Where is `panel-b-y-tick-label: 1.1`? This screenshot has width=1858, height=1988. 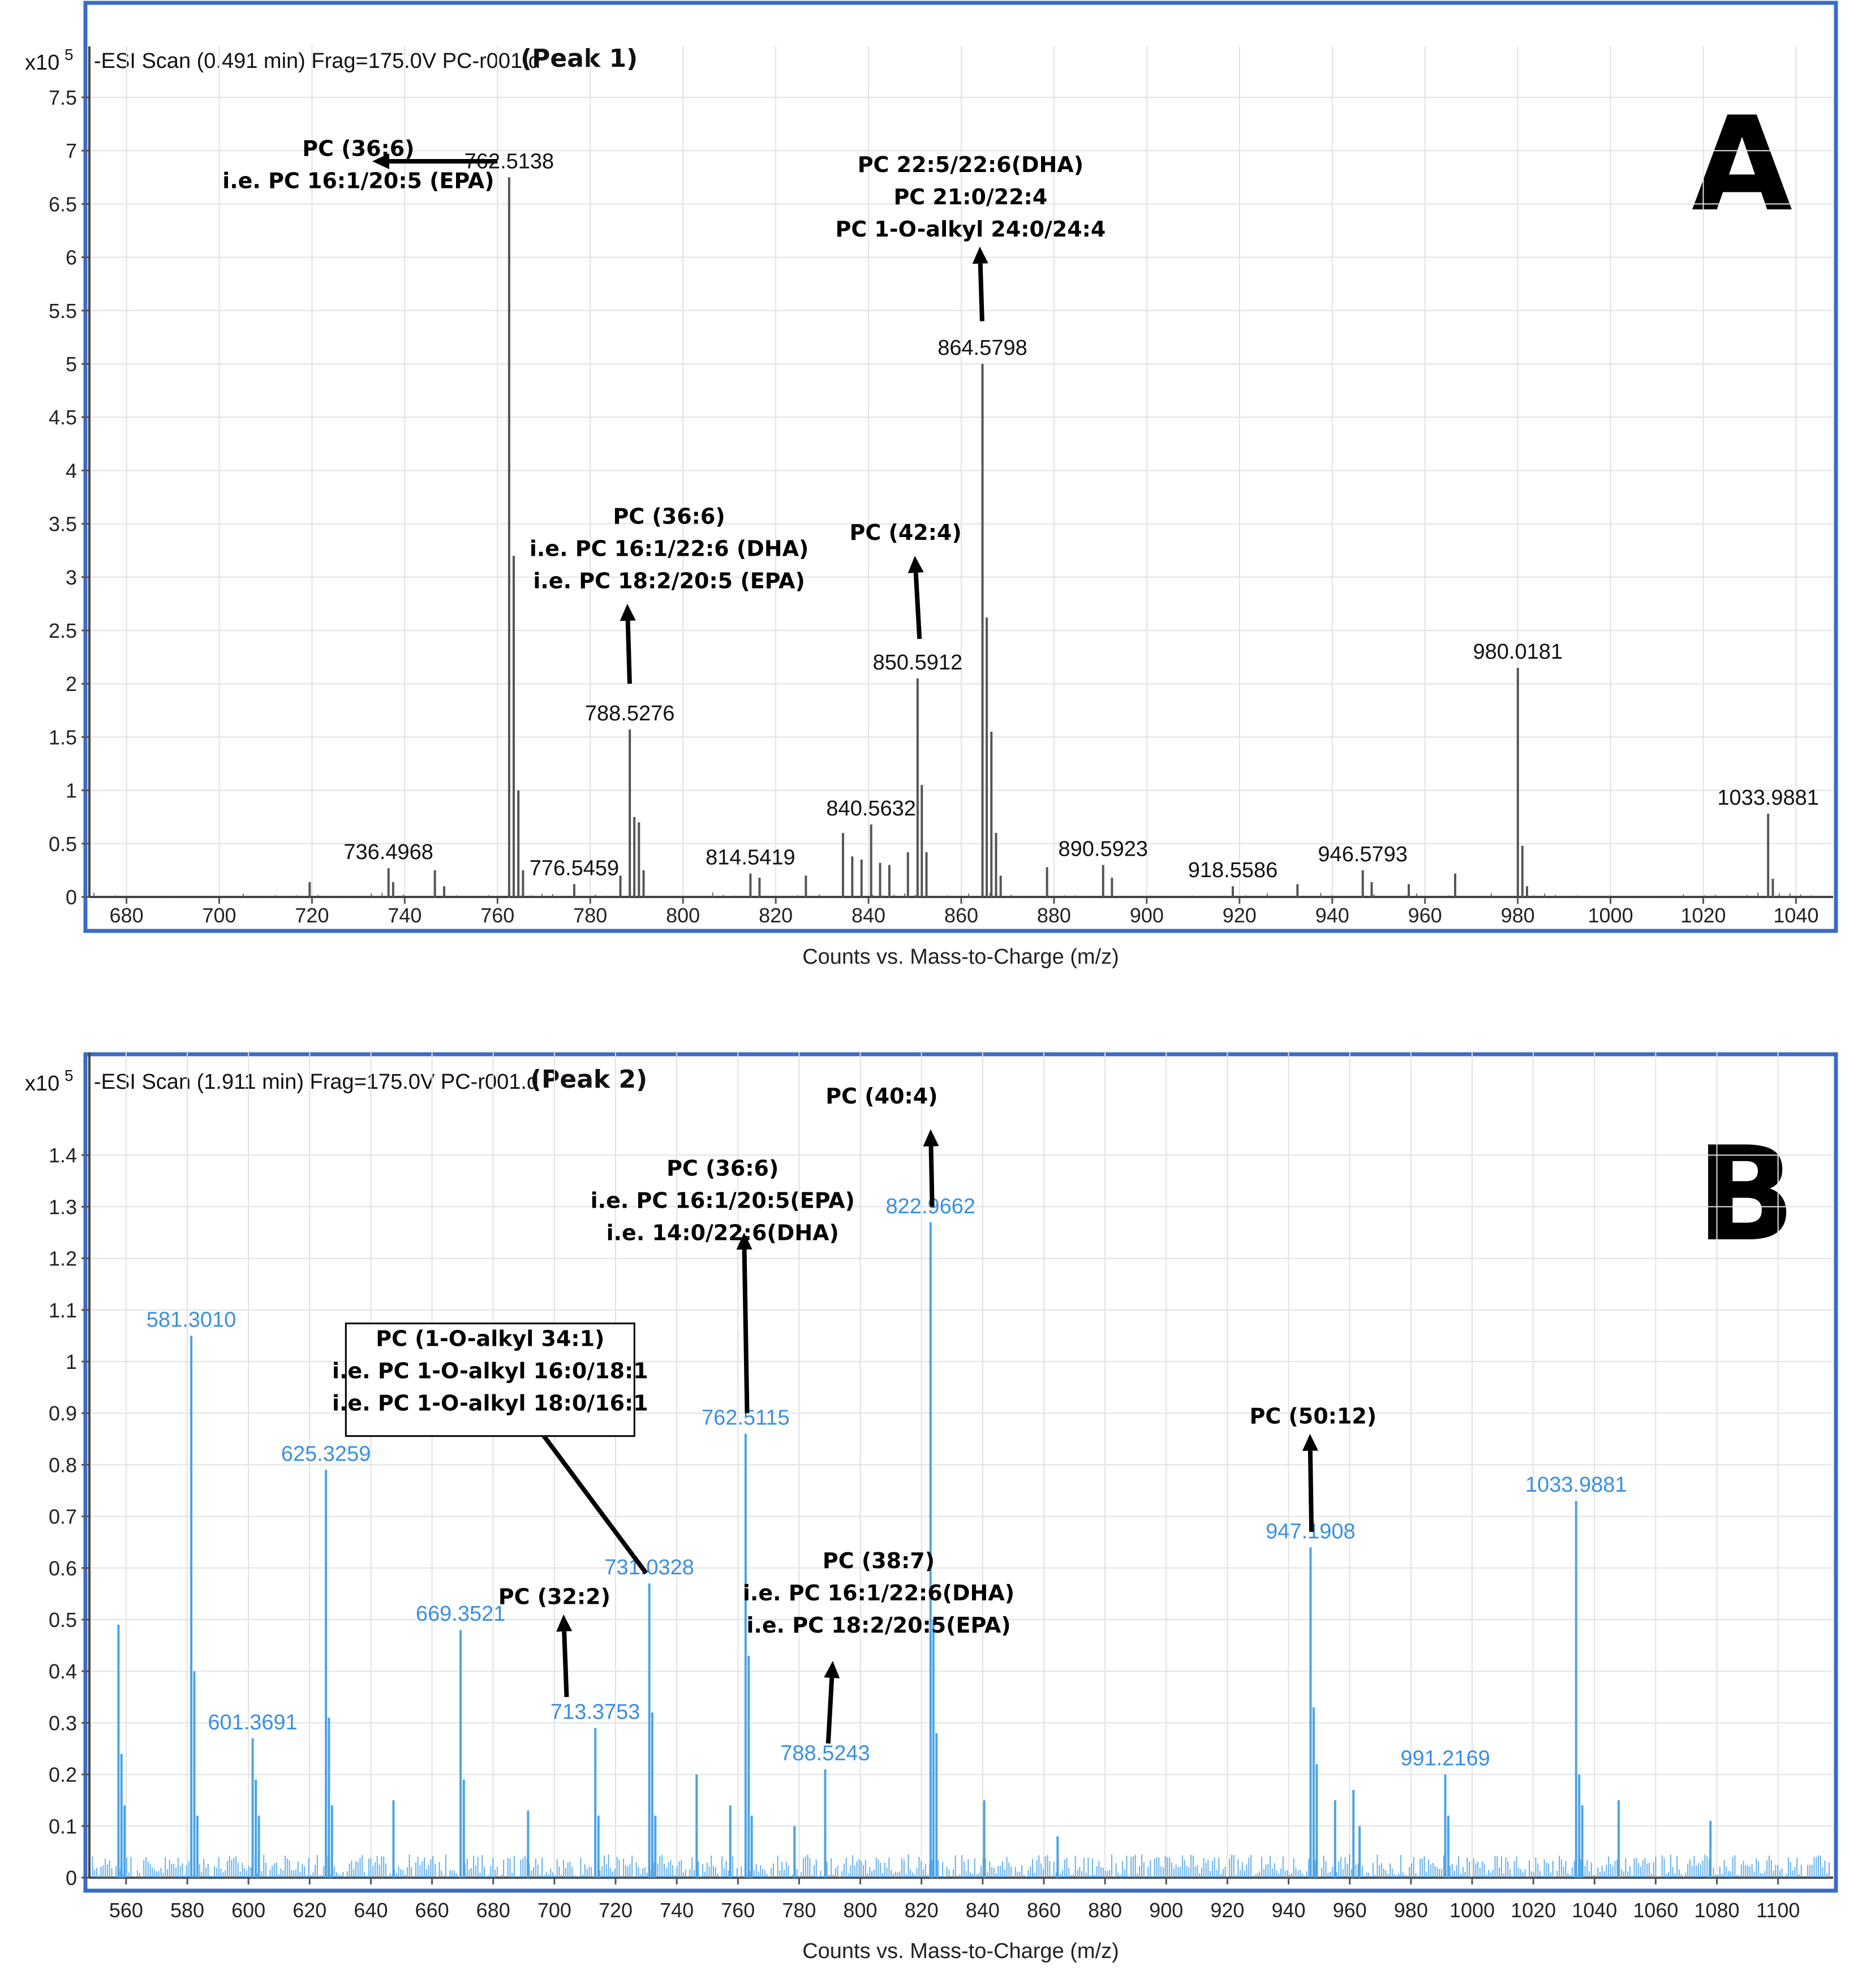
panel-b-y-tick-label: 1.1 is located at coordinates (63, 1310).